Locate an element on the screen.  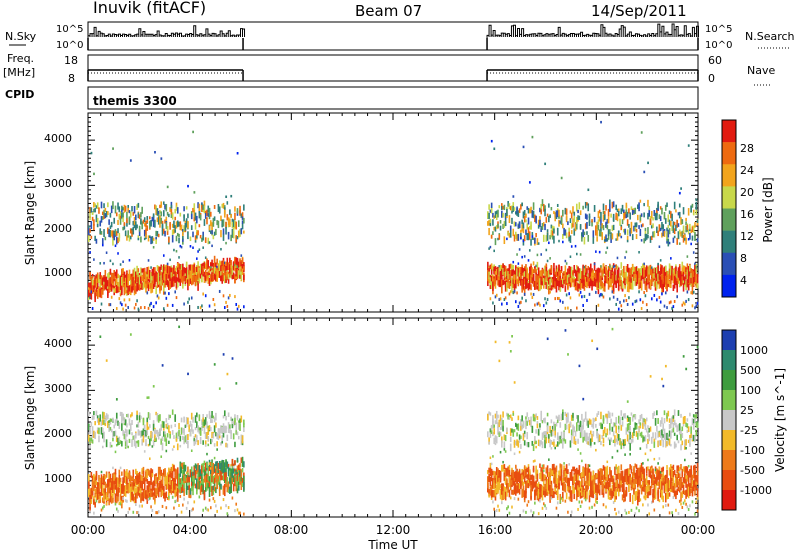
power-y-tick-4000: 4000 is located at coordinates (58, 138).